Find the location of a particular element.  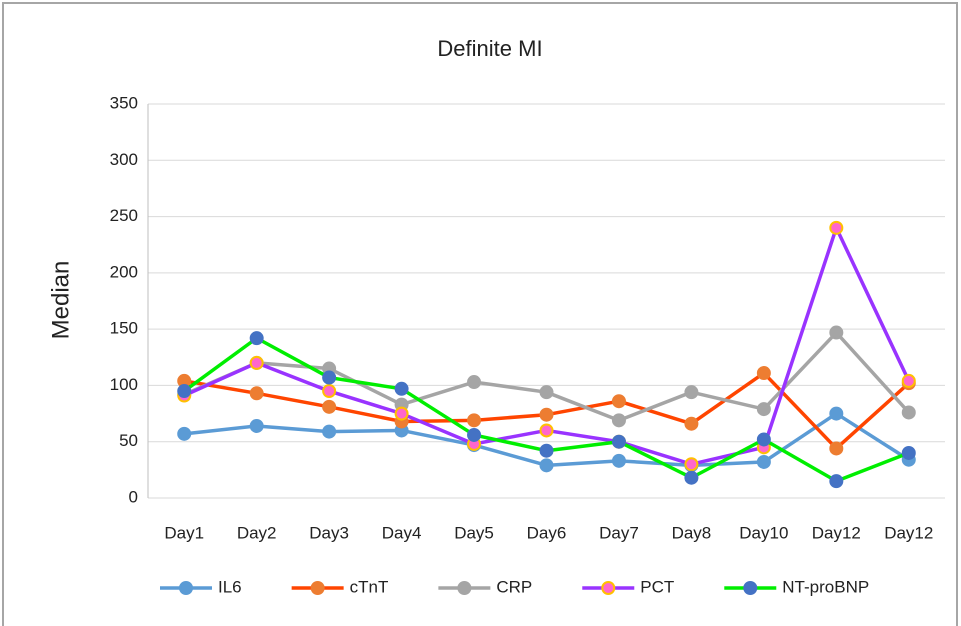

legend-label: NT-proBNP is located at coordinates (825, 586).